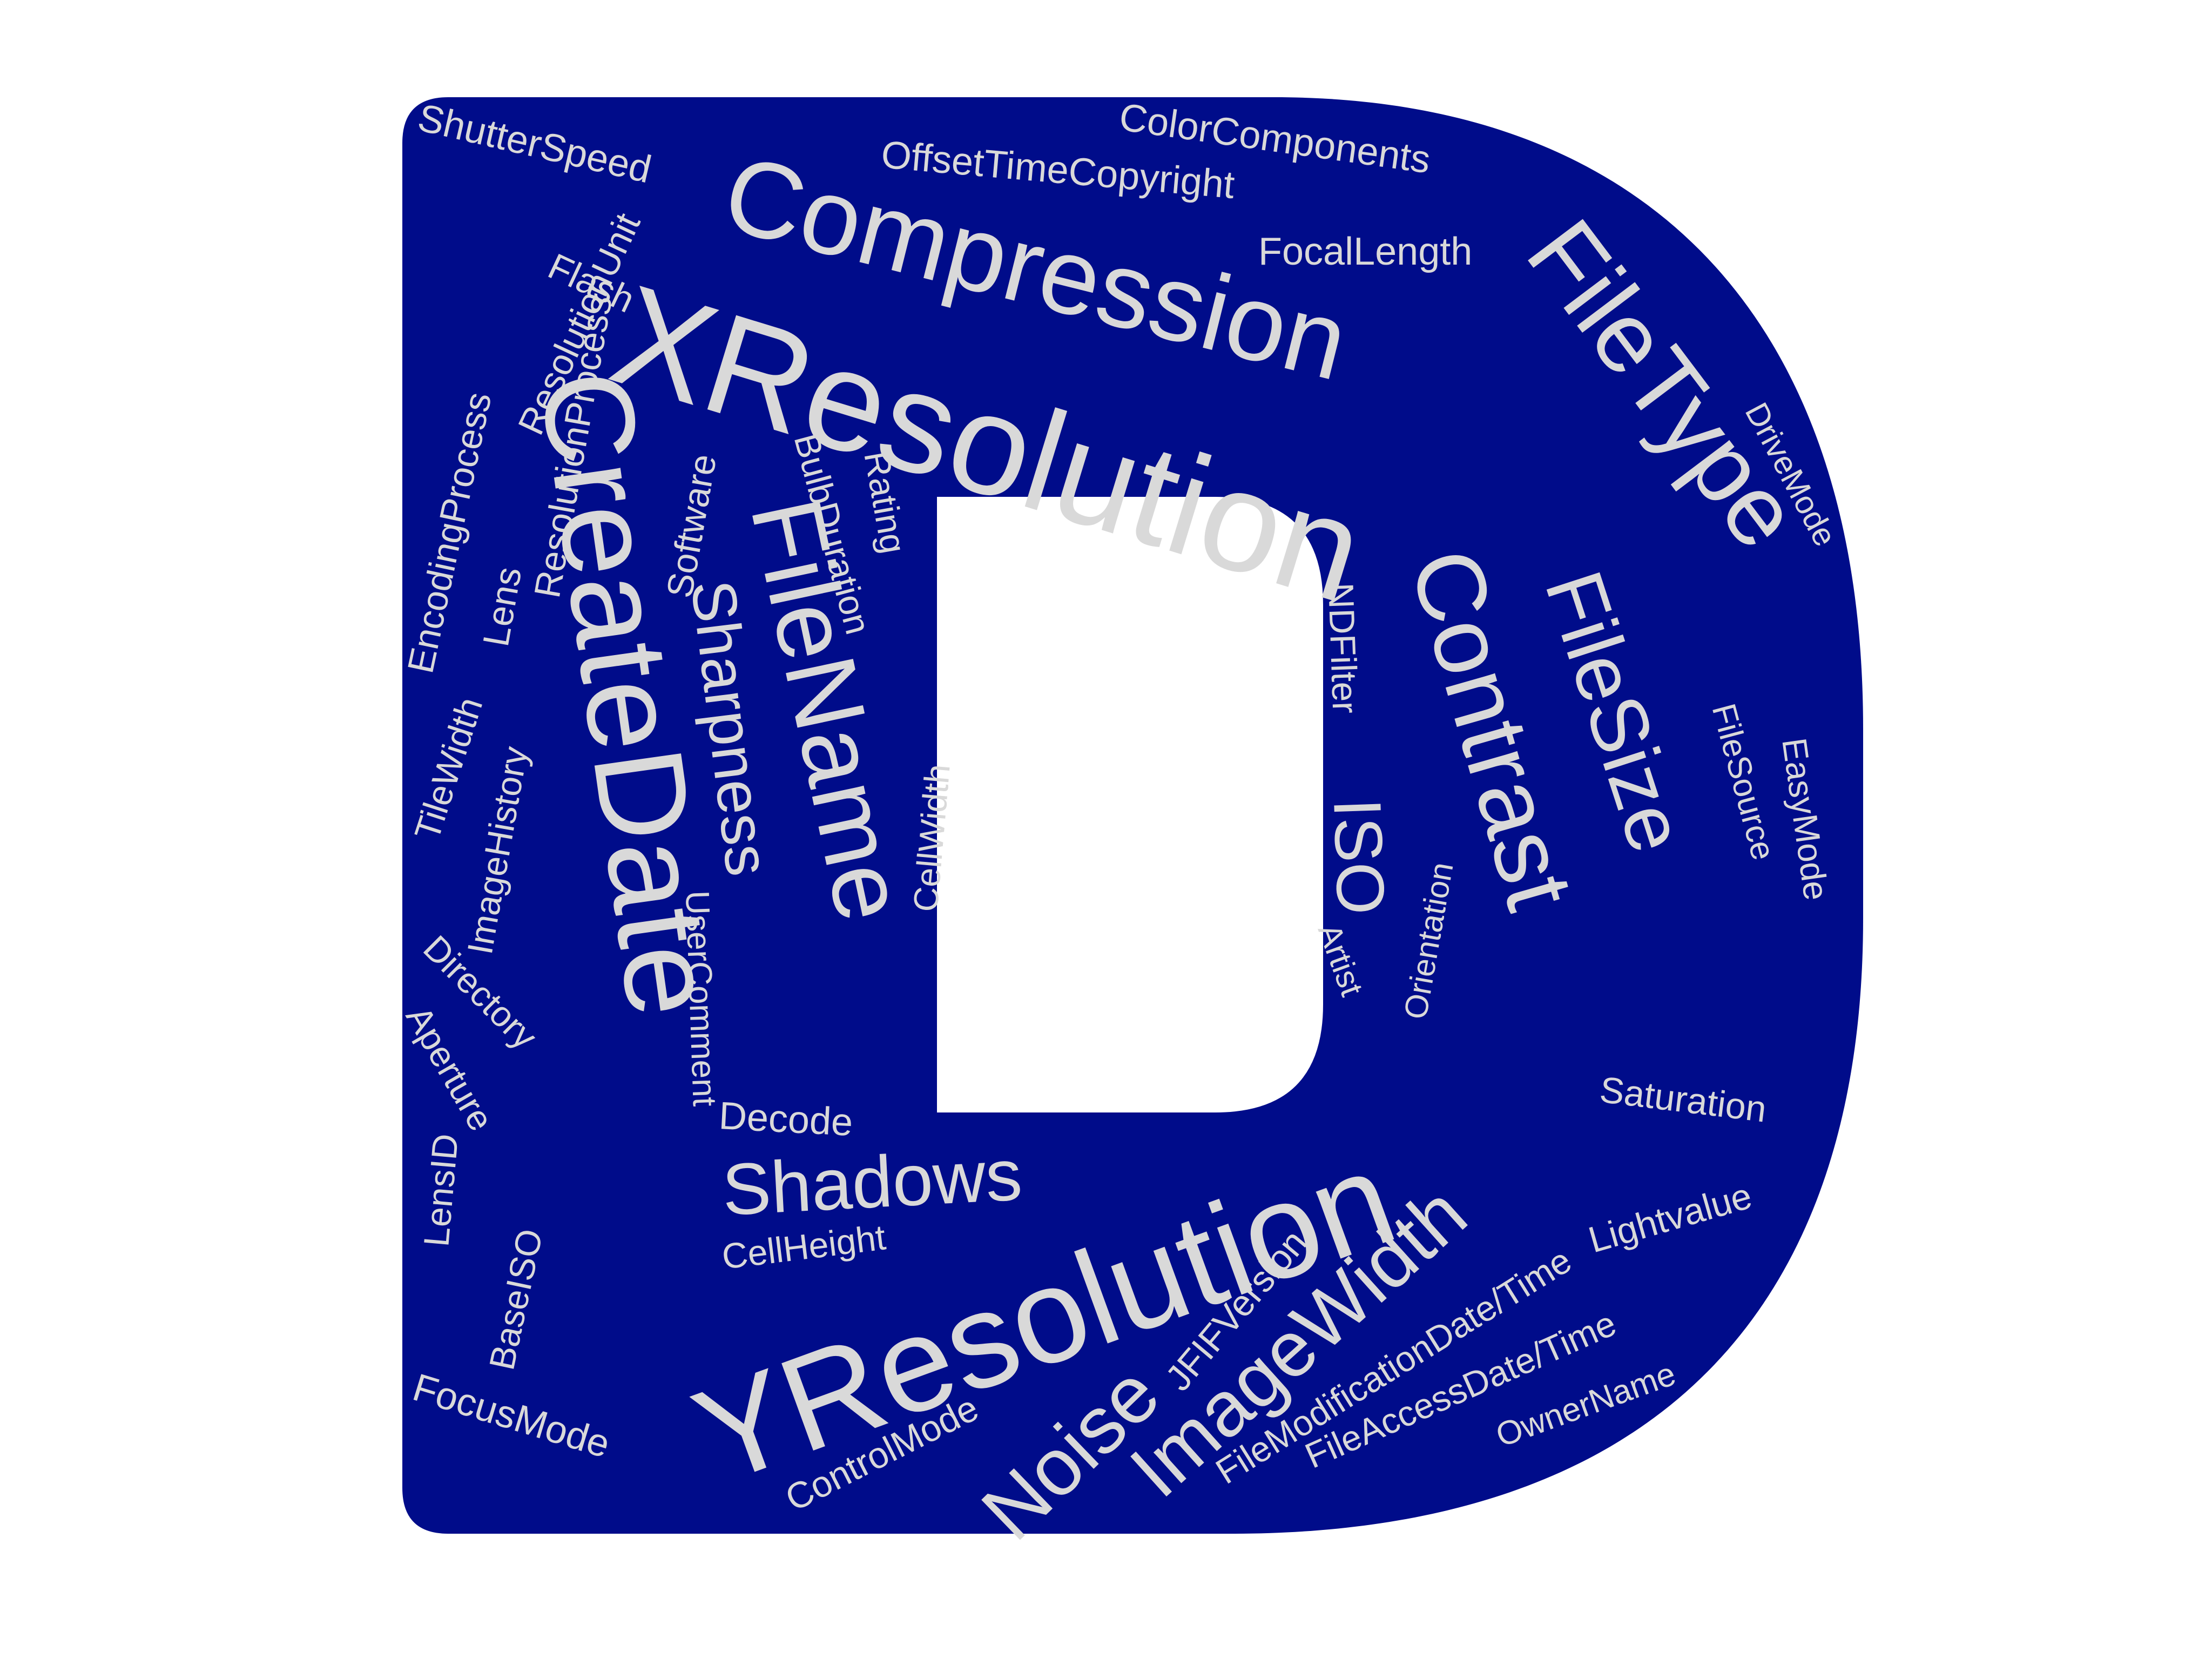 Image resolution: width=2212 pixels, height=1659 pixels. I want to click on word-decode: Decode, so click(786, 1119).